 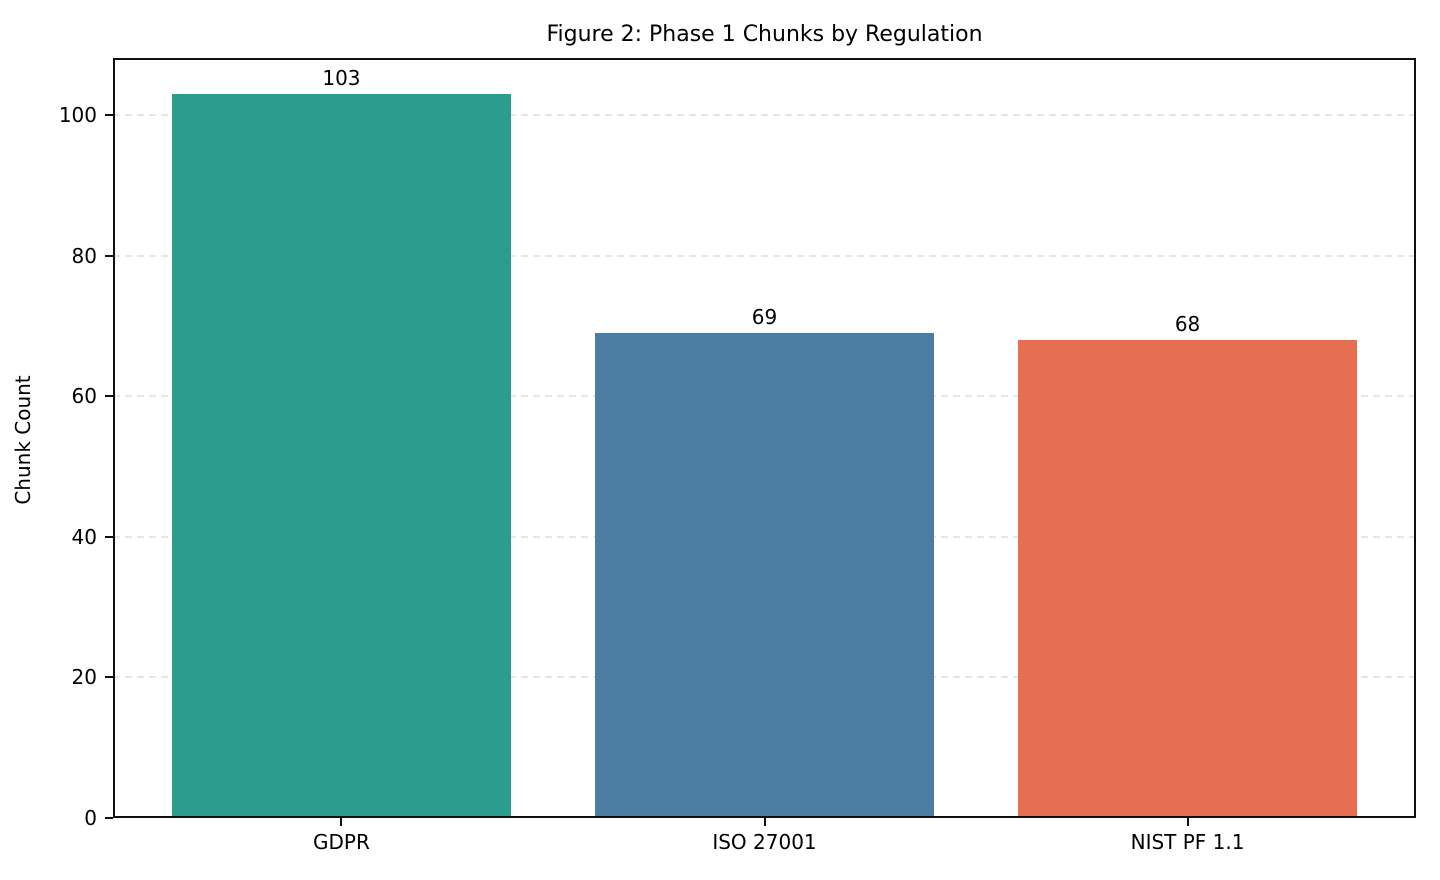 I want to click on x-tick-label-3: NIST PF 1.1, so click(x=1187, y=842).